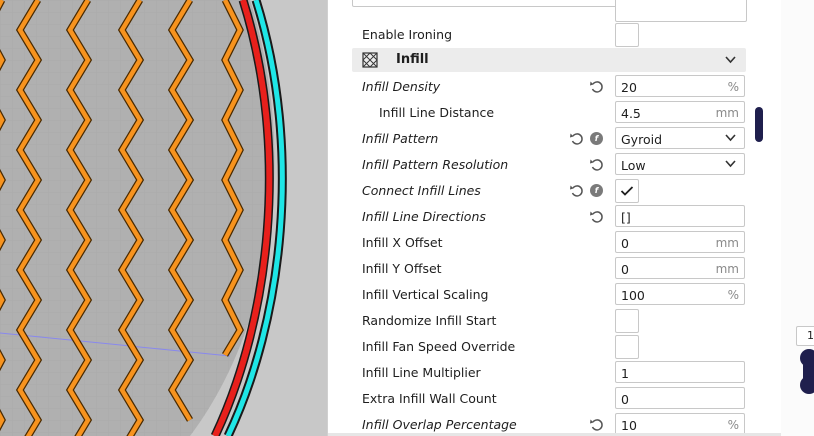 The image size is (814, 436). What do you see at coordinates (627, 321) in the screenshot?
I see `randomize-infill-start-checkbox` at bounding box center [627, 321].